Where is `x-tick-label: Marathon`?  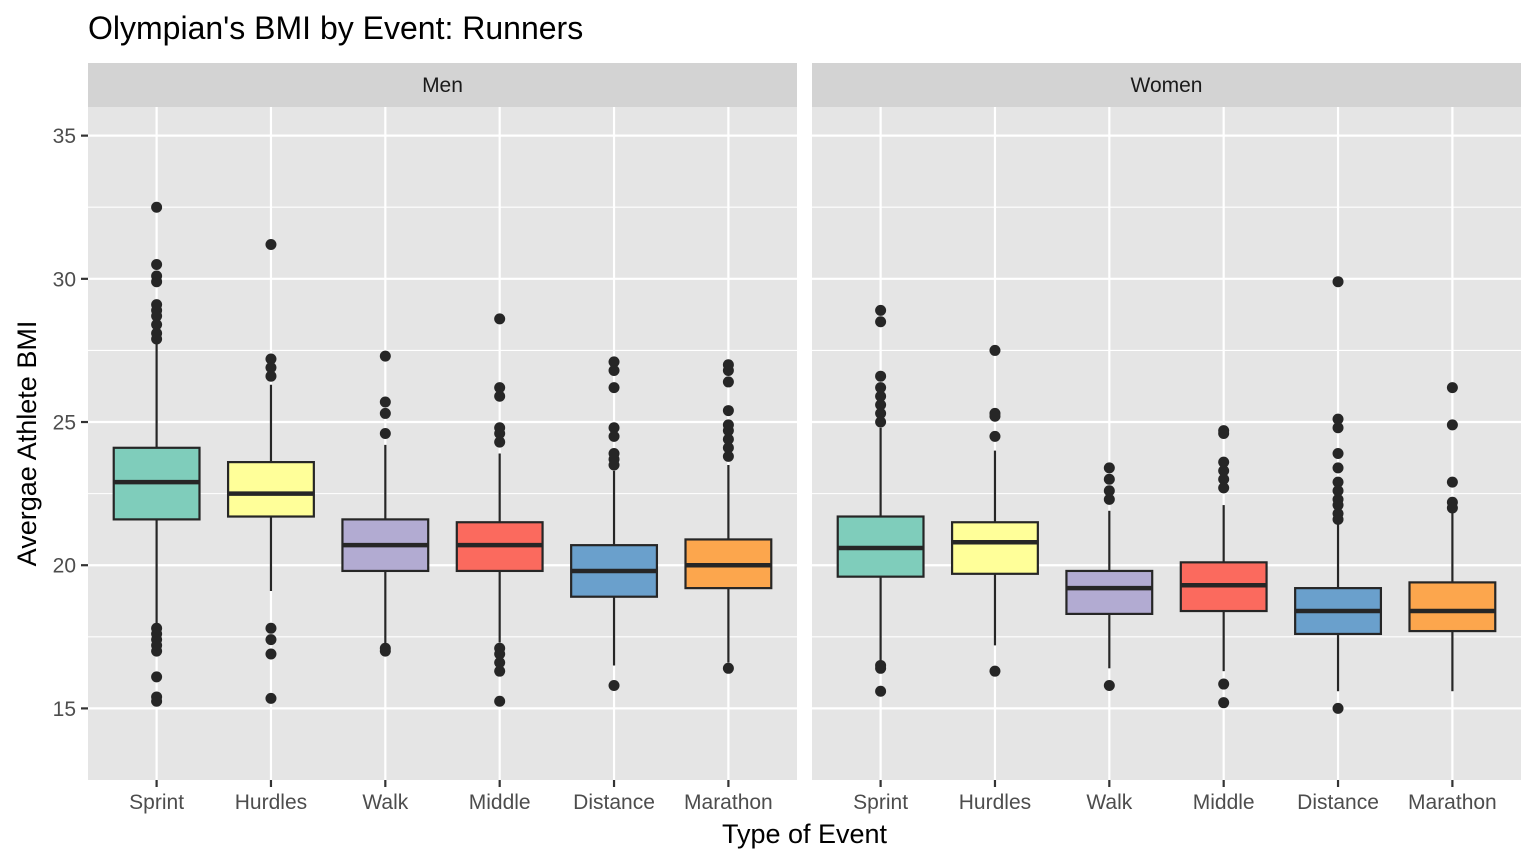
x-tick-label: Marathon is located at coordinates (1452, 802).